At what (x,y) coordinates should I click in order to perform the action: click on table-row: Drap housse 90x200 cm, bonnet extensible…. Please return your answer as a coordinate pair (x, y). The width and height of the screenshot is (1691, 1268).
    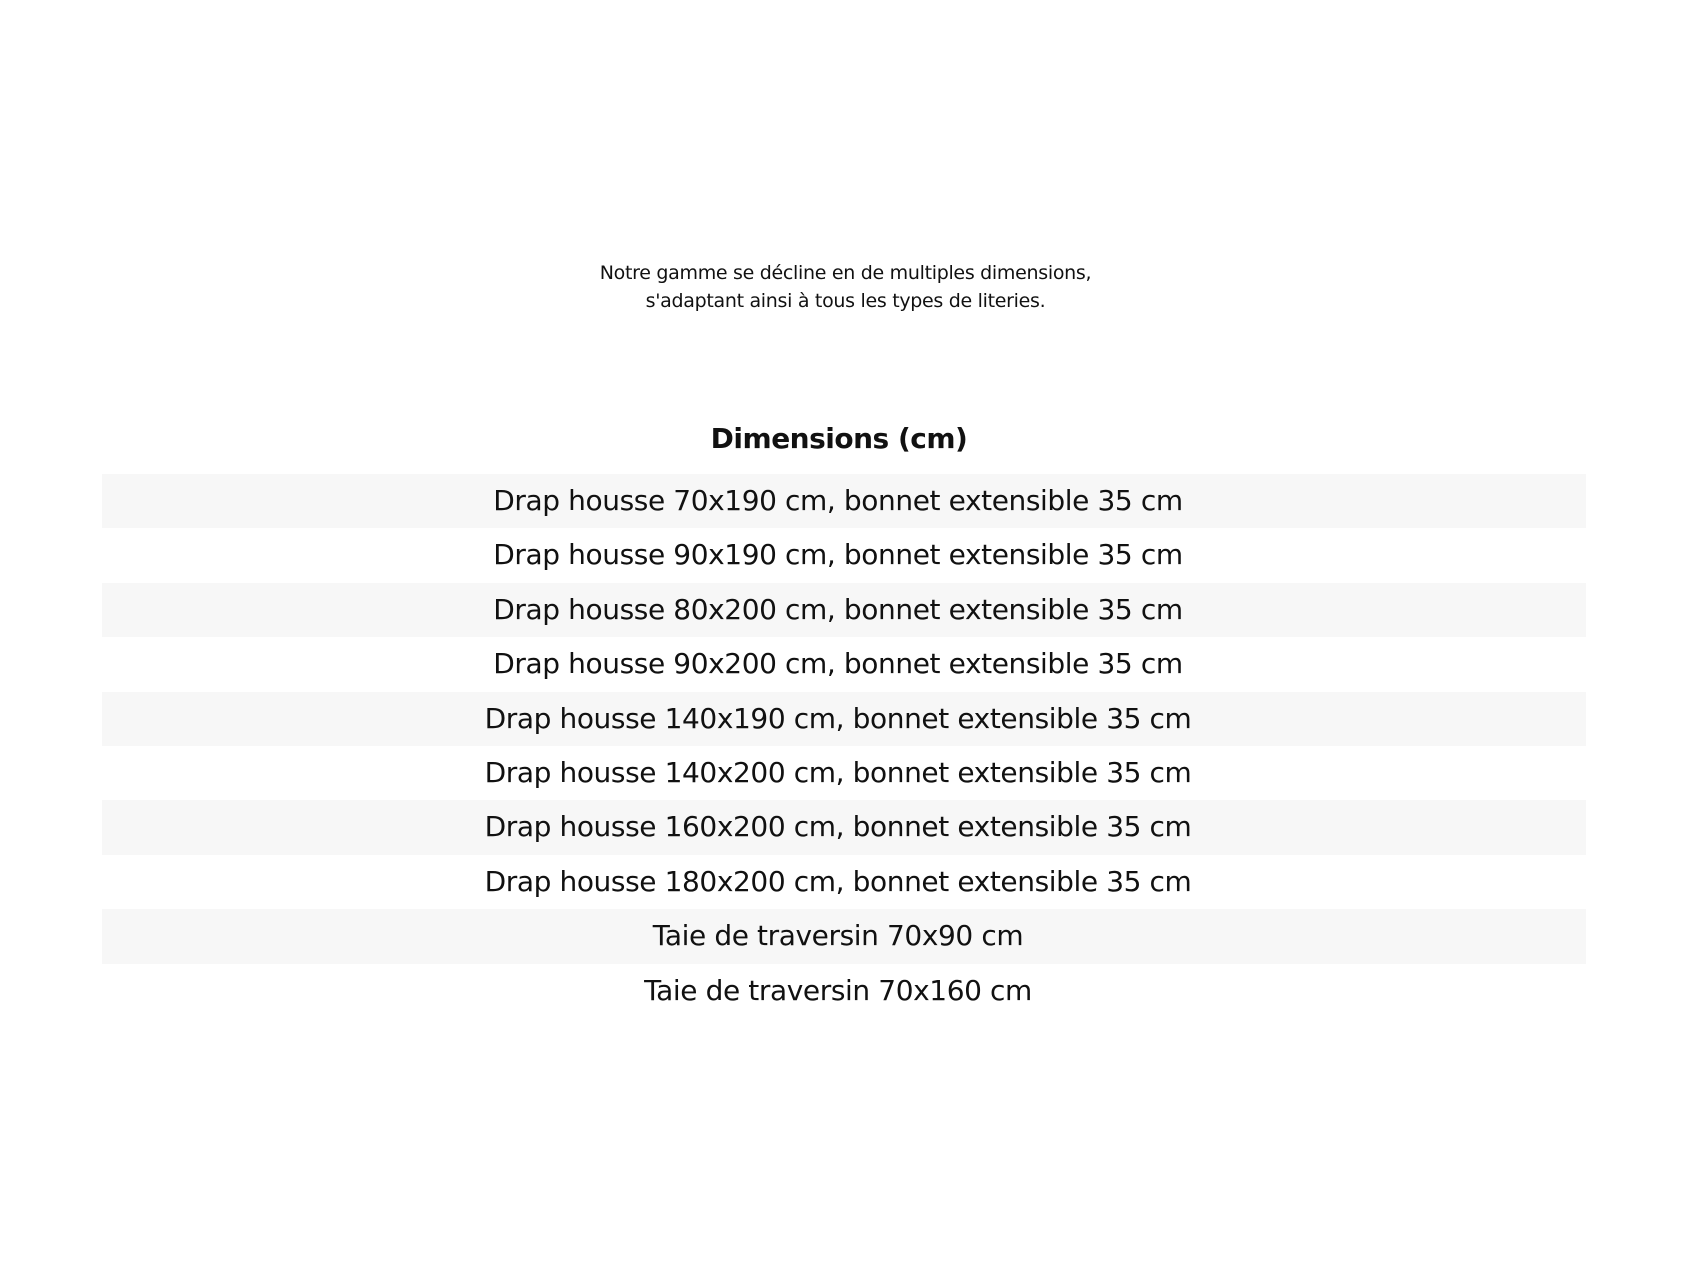
    Looking at the image, I should click on (838, 664).